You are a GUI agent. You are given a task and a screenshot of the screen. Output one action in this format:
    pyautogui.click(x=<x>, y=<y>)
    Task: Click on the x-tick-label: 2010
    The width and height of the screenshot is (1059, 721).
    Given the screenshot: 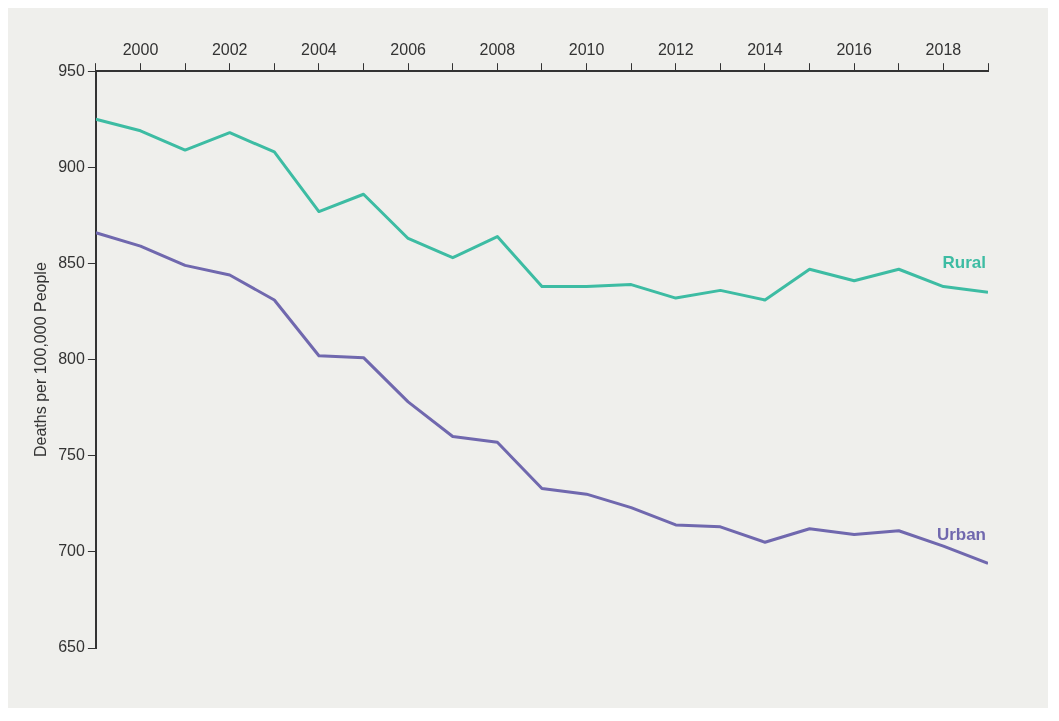 What is the action you would take?
    pyautogui.click(x=586, y=50)
    